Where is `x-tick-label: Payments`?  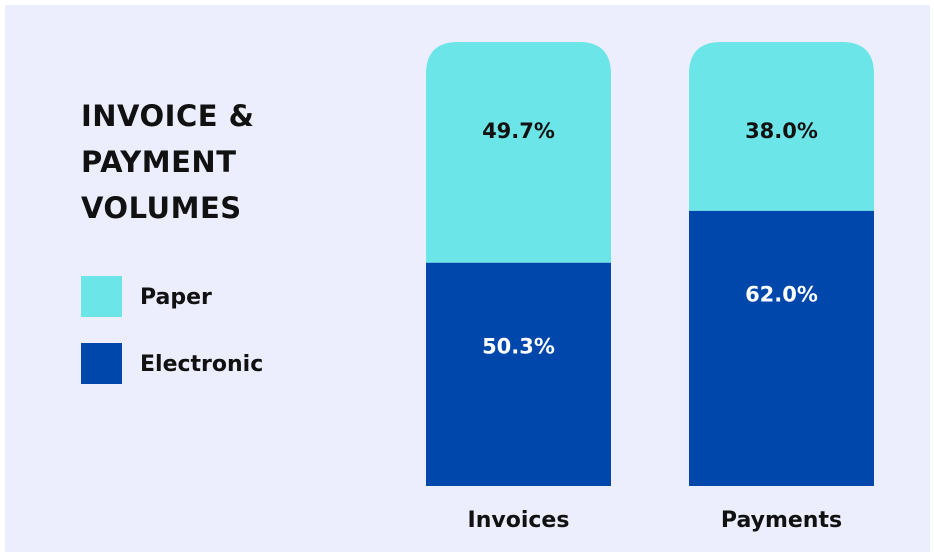 x-tick-label: Payments is located at coordinates (781, 520).